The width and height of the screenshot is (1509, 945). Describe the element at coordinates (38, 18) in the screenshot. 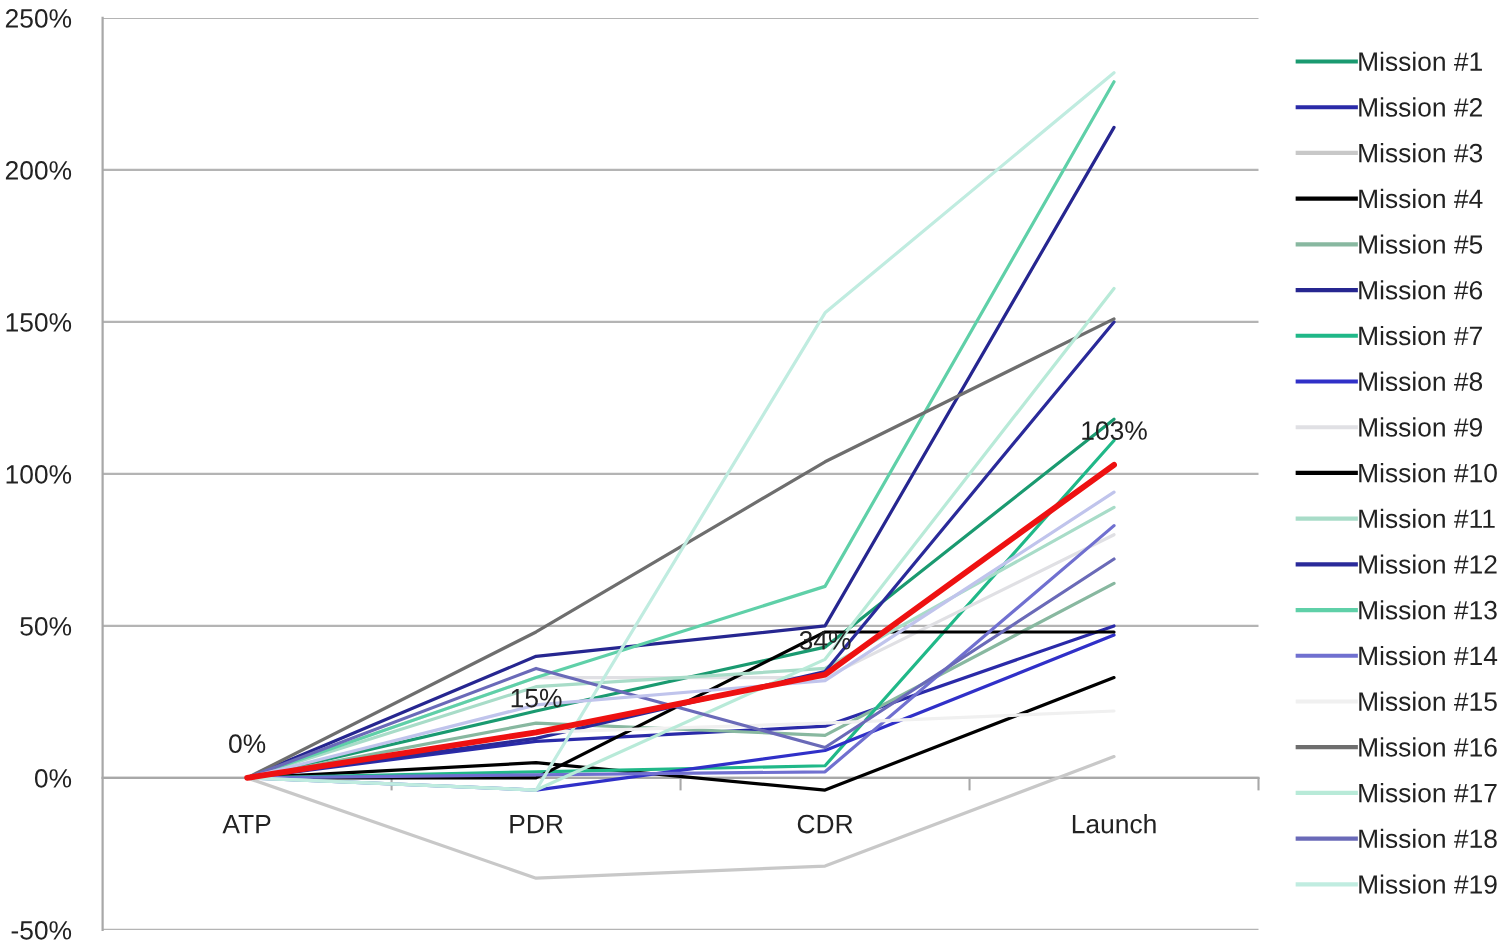

I see `y-tick-label: 250%` at that location.